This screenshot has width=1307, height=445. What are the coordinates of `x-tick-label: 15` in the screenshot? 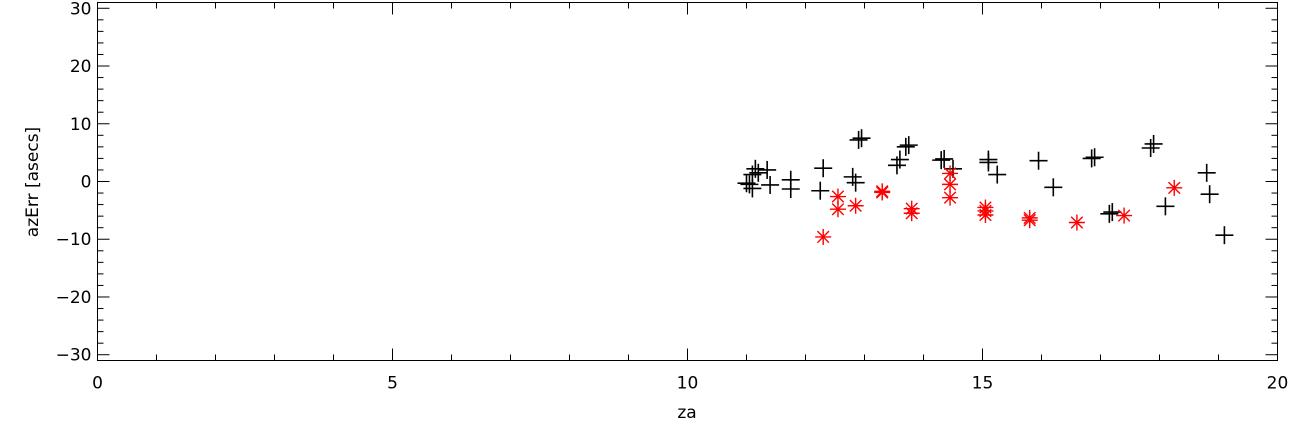 It's located at (983, 384).